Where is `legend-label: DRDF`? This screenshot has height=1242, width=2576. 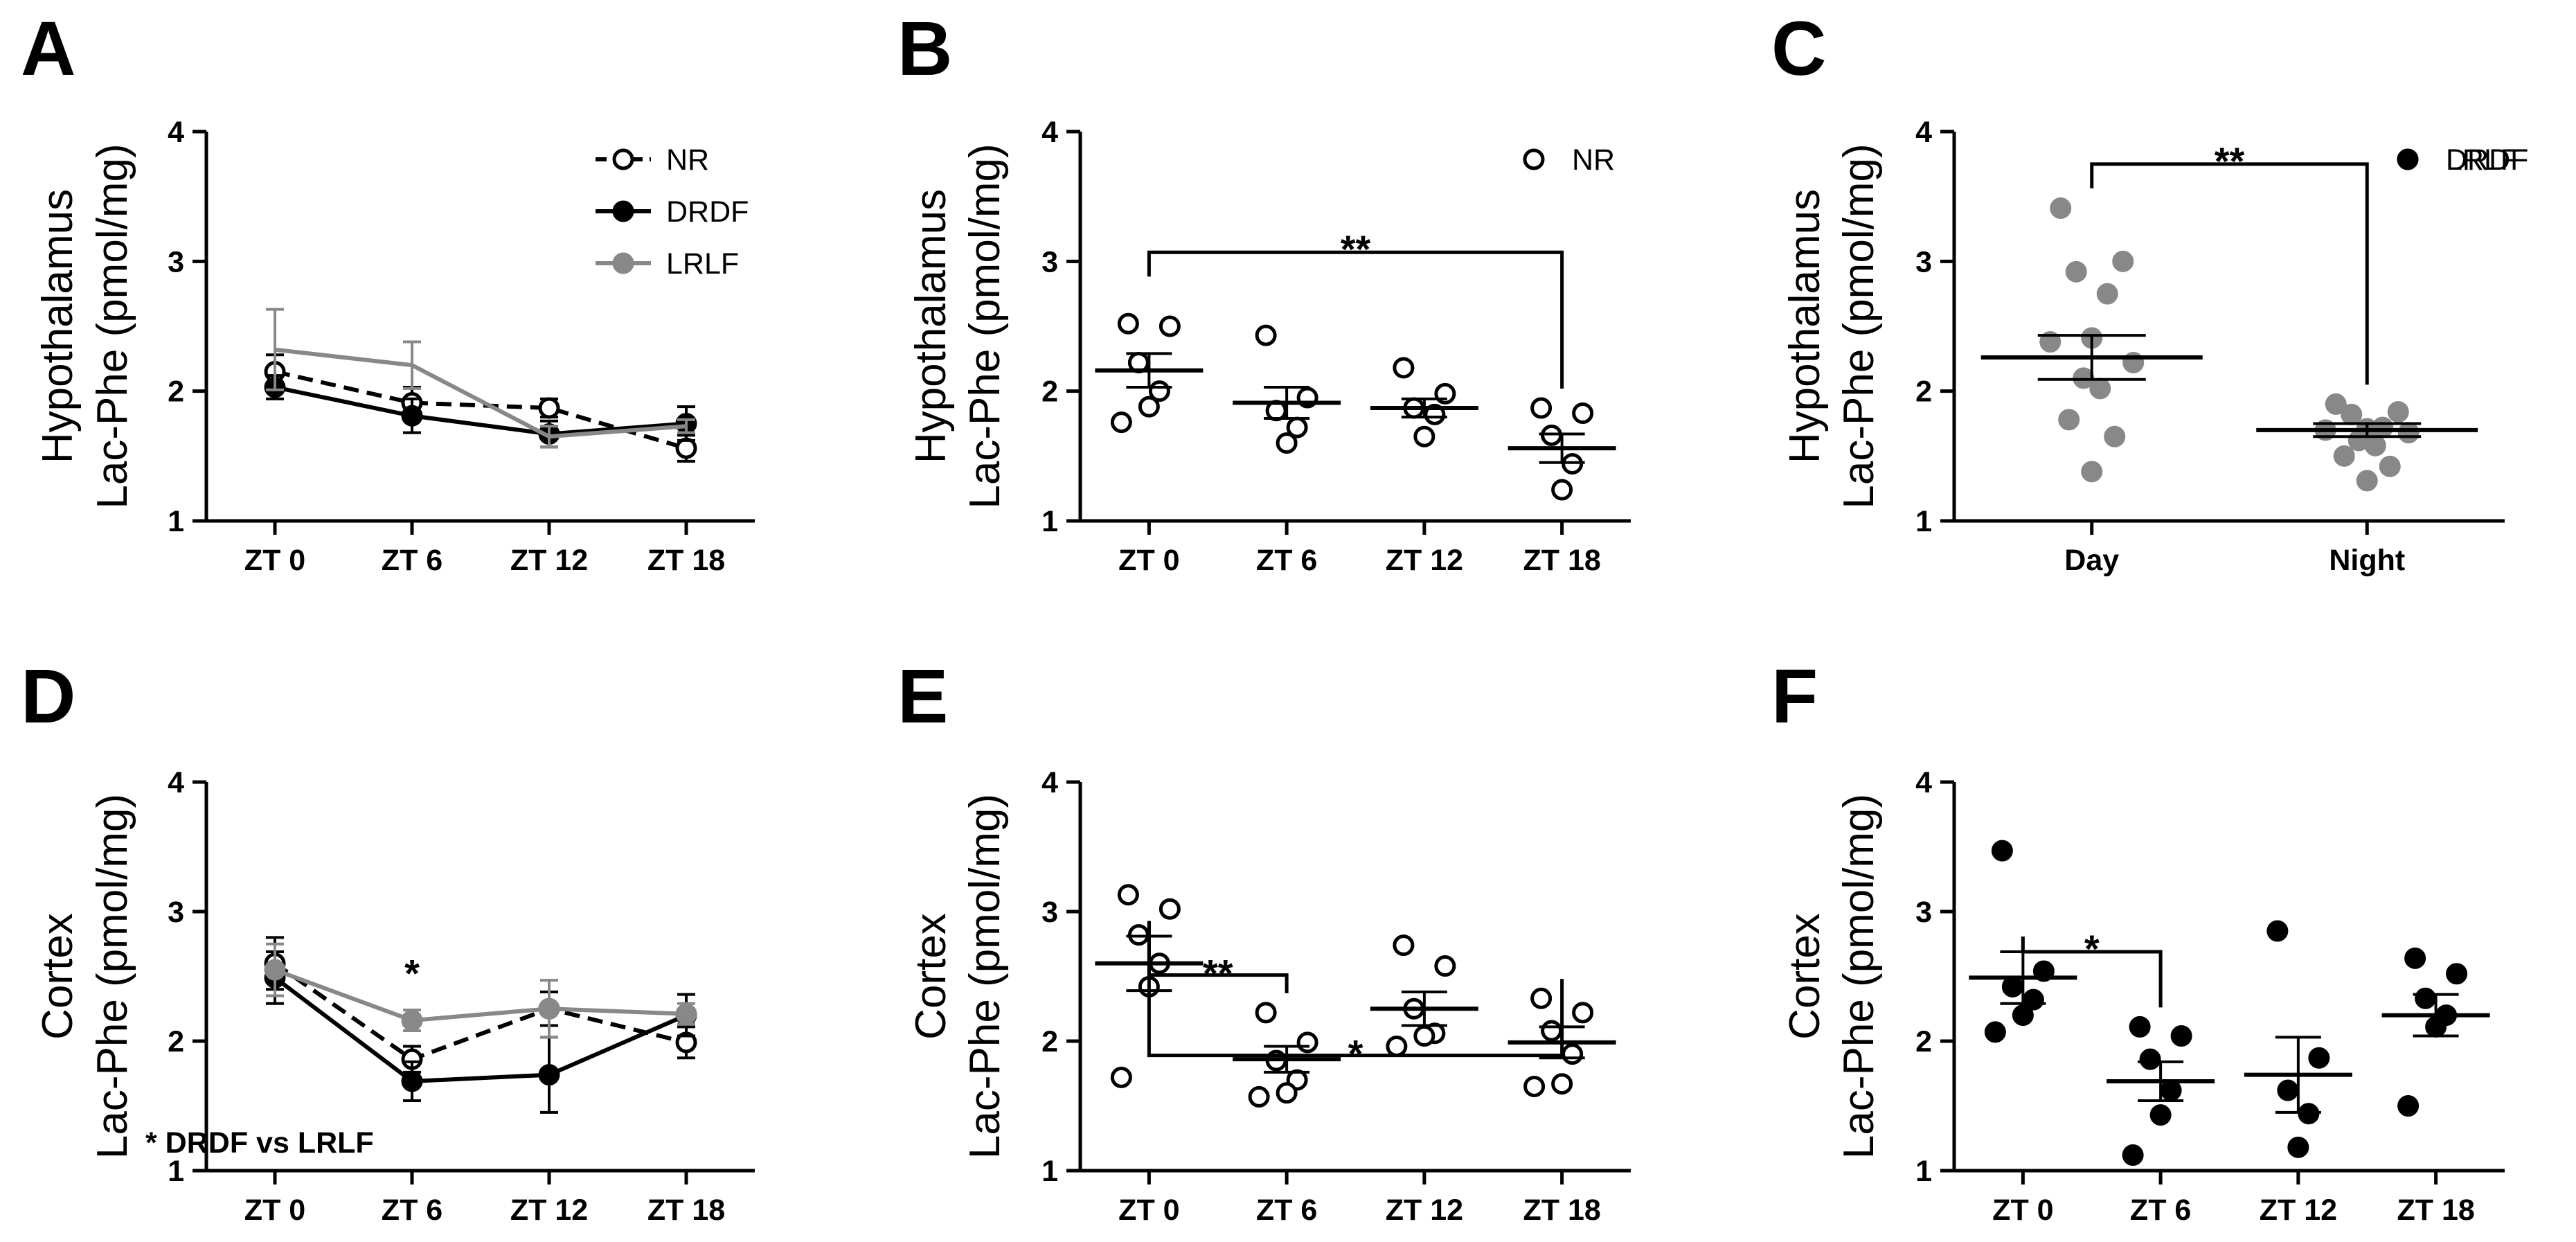
legend-label: DRDF is located at coordinates (2487, 160).